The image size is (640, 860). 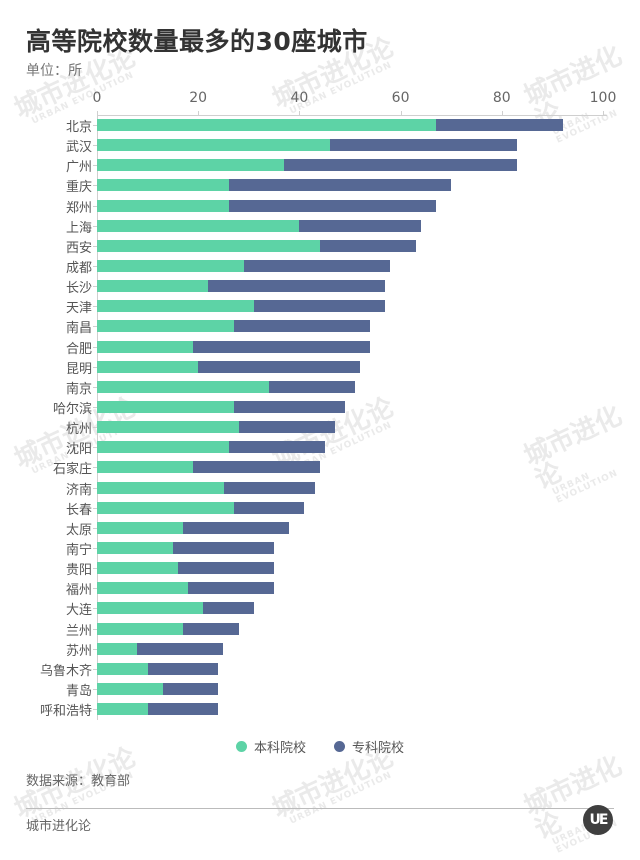 I want to click on category-label: 合肥, so click(x=78, y=349).